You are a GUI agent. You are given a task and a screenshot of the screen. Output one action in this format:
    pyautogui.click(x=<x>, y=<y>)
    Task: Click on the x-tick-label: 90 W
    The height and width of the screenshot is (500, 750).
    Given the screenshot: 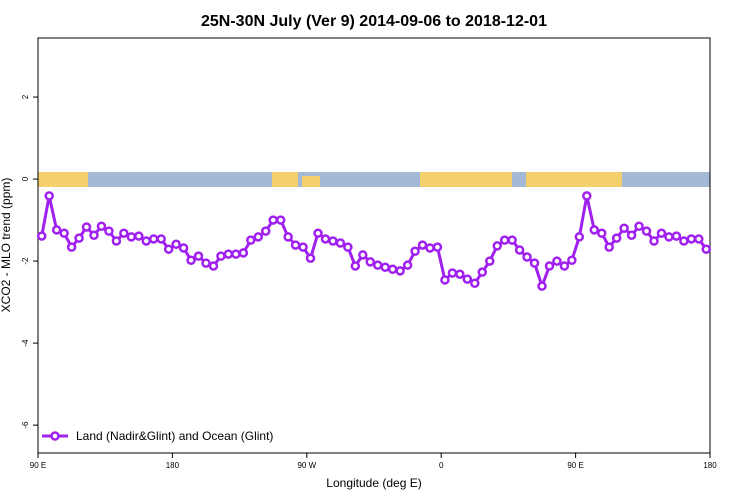 What is the action you would take?
    pyautogui.click(x=306, y=465)
    